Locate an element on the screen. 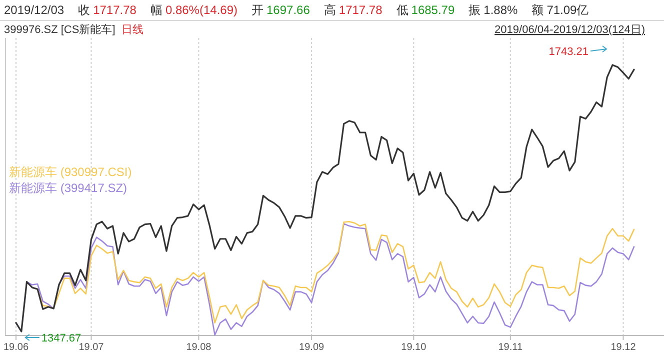 This screenshot has width=664, height=355. text: 1743.21 is located at coordinates (568, 52).